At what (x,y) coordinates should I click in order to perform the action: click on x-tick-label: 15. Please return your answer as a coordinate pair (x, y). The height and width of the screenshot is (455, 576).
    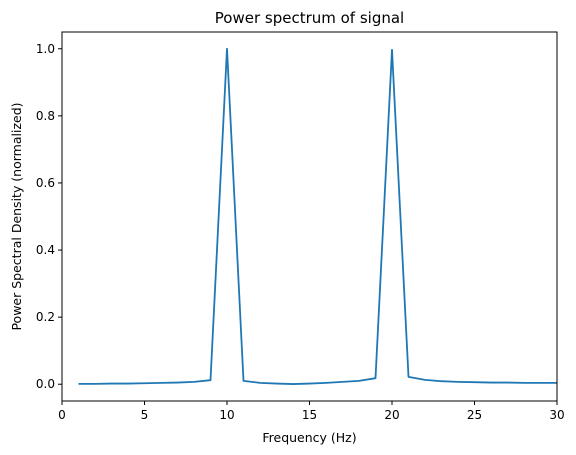
    Looking at the image, I should click on (309, 415).